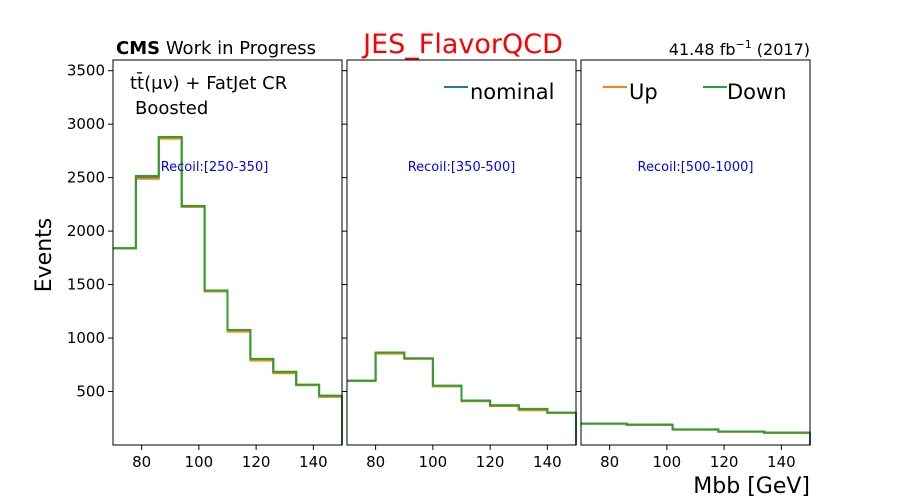 This screenshot has width=900, height=500. I want to click on legend-up: Up, so click(630, 92).